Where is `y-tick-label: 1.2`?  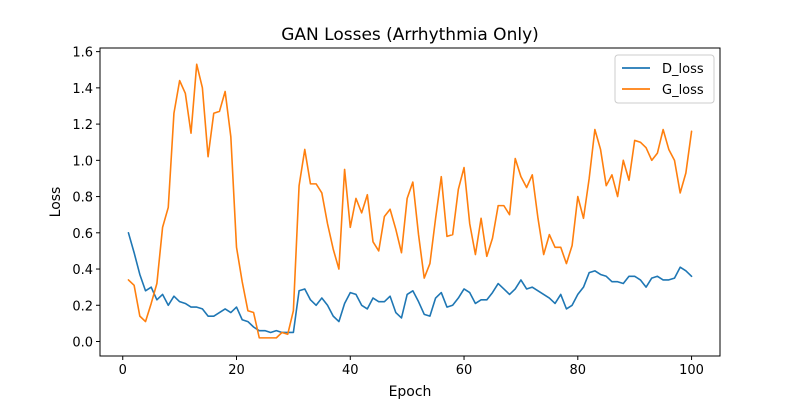 y-tick-label: 1.2 is located at coordinates (82, 125).